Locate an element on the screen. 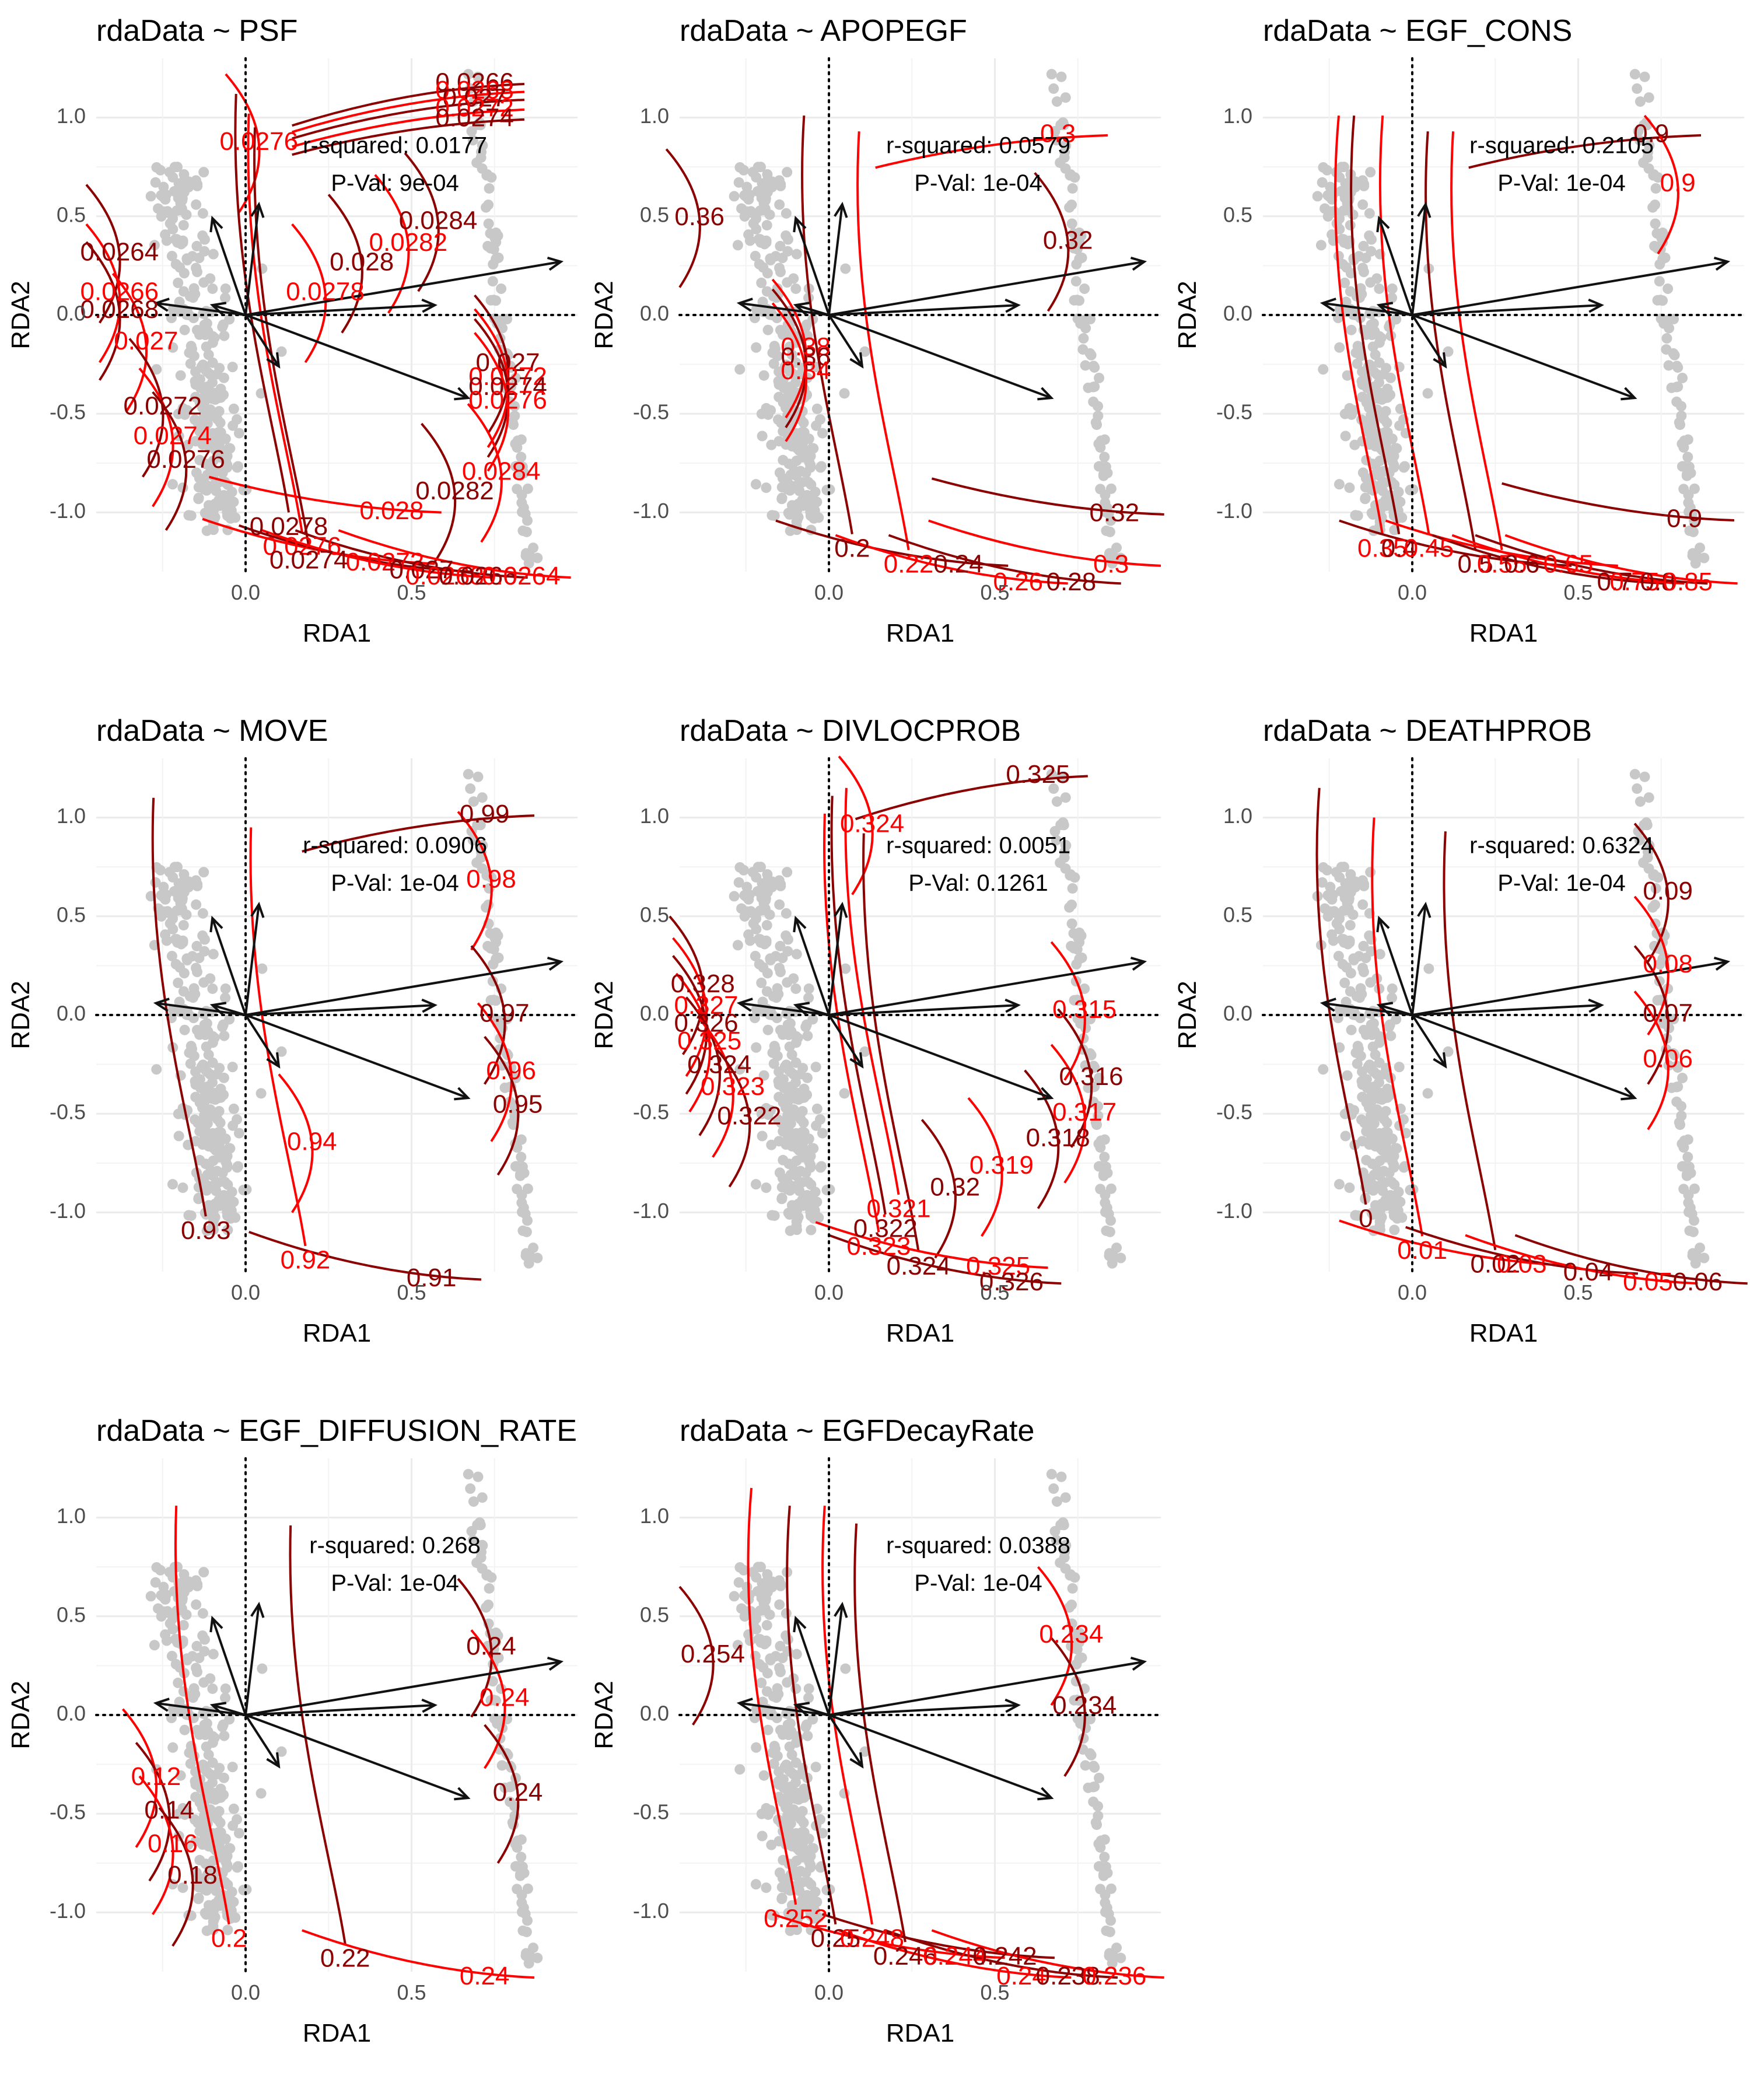 This screenshot has height=2100, width=1750. contour-label: 0.028 is located at coordinates (362, 262).